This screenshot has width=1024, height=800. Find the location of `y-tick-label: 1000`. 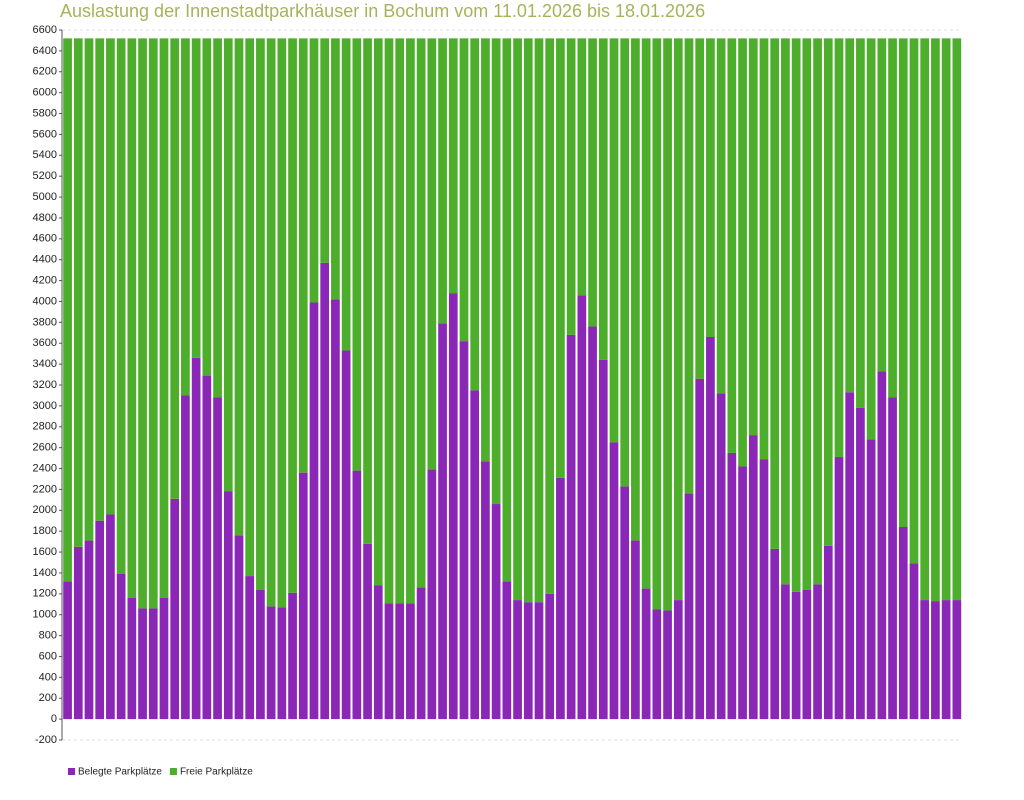

y-tick-label: 1000 is located at coordinates (45, 615).